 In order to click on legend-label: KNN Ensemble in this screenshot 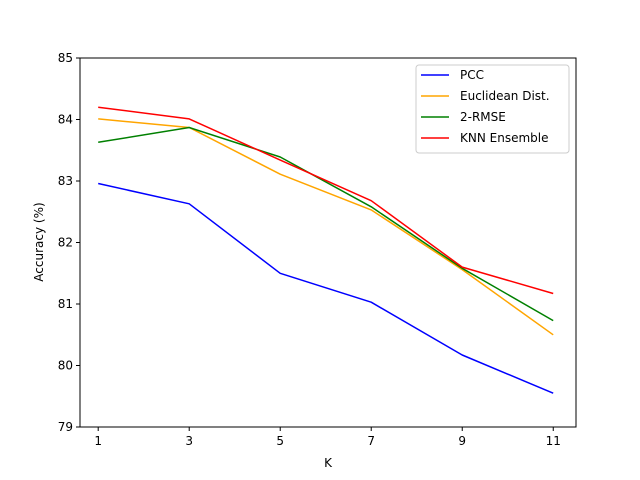, I will do `click(504, 138)`.